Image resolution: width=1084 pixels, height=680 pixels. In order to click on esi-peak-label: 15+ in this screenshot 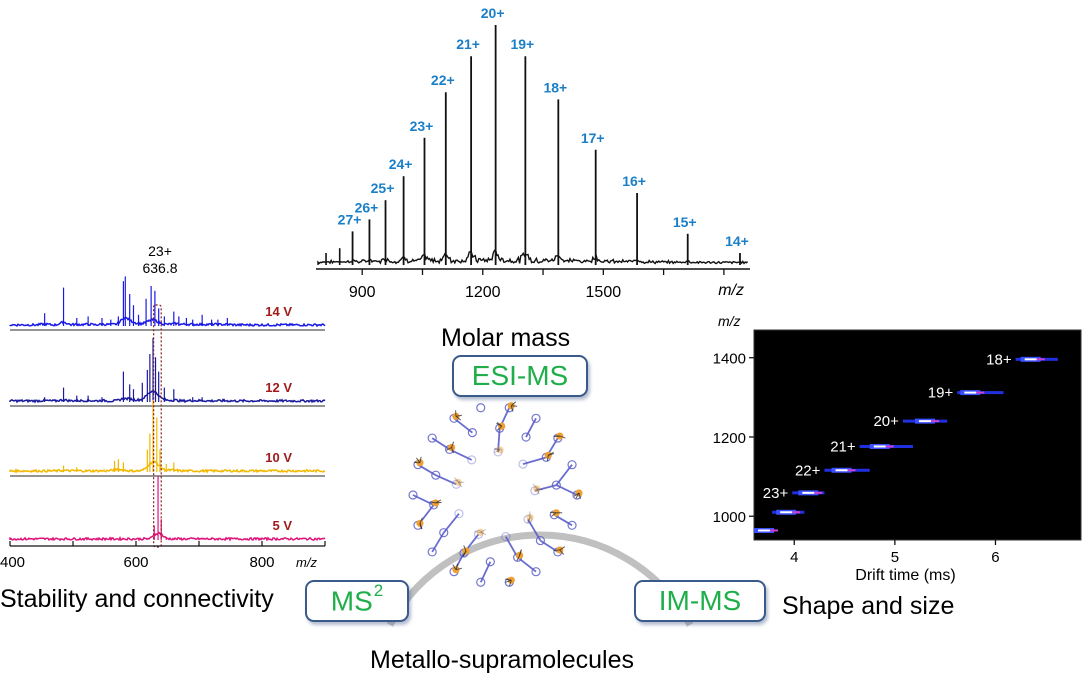, I will do `click(685, 222)`.